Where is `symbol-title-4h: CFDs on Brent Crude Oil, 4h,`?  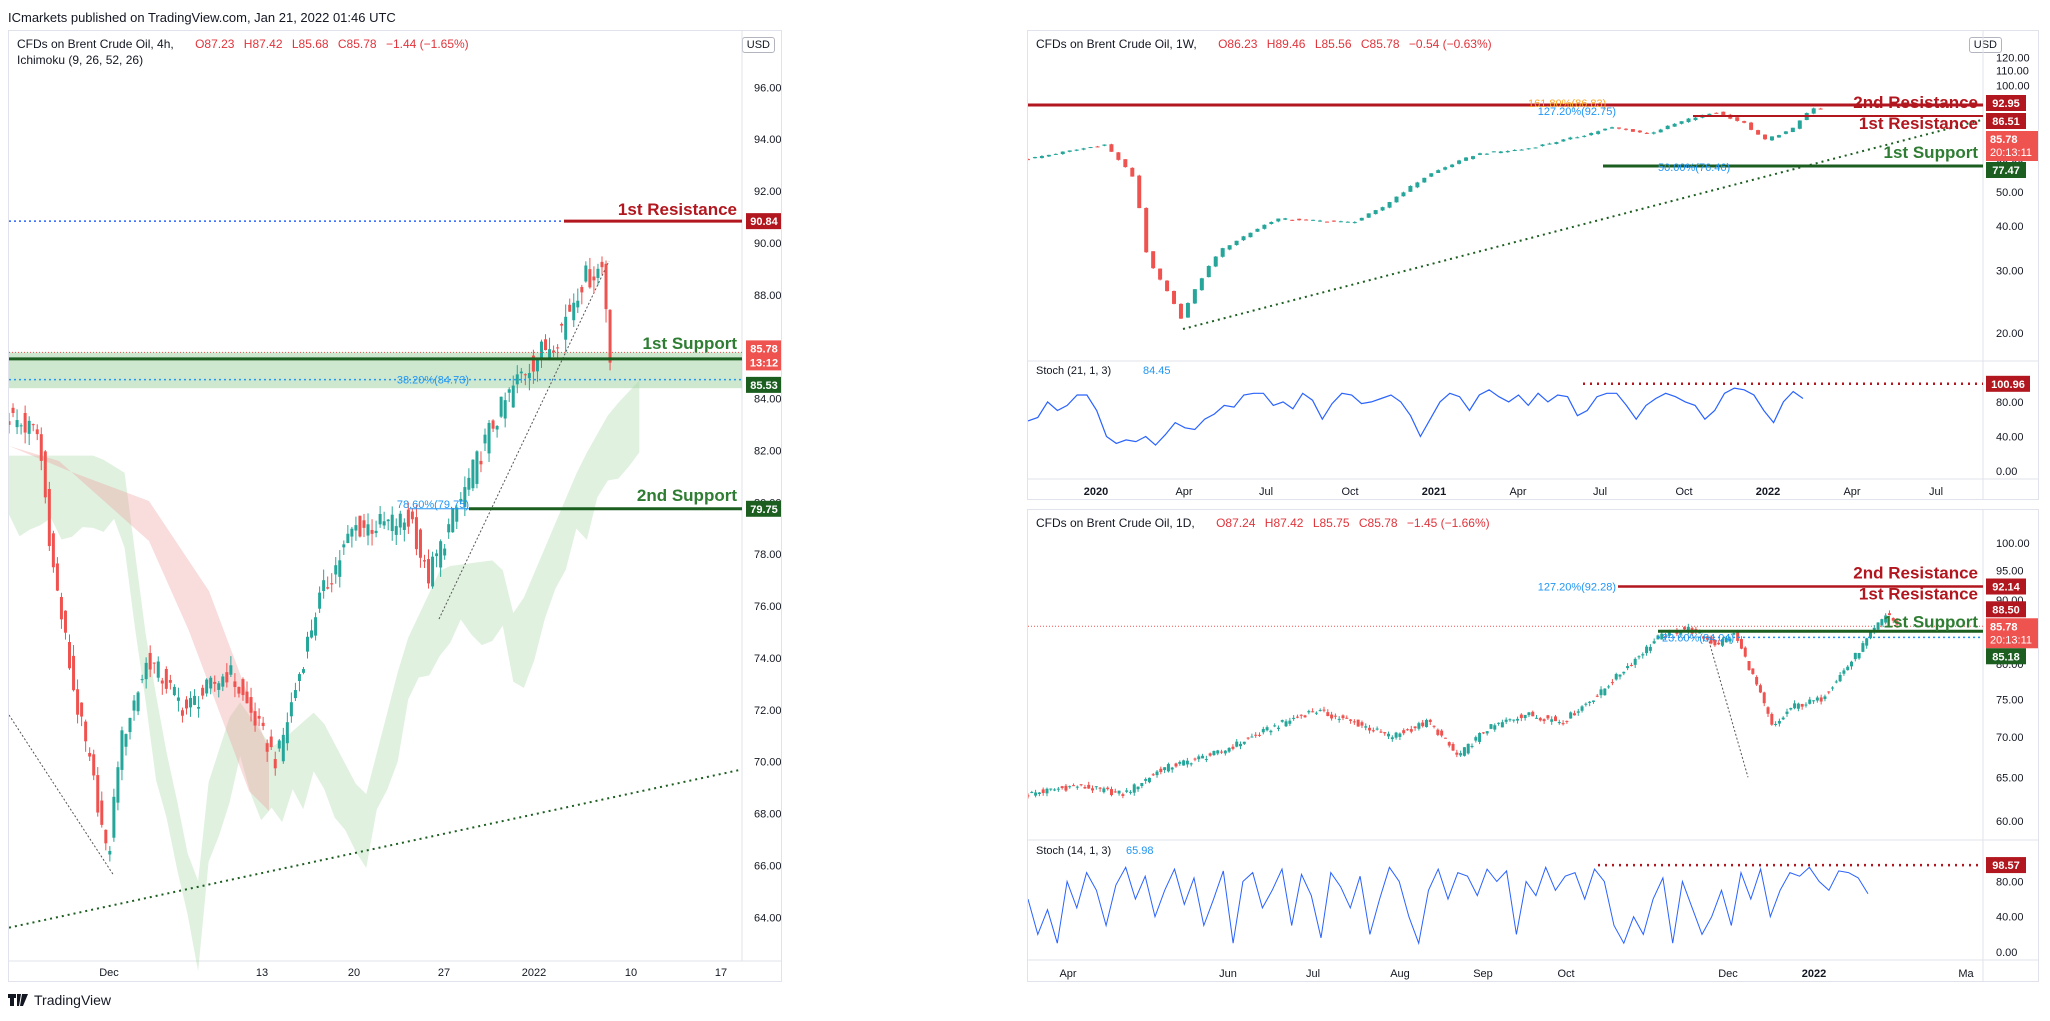
symbol-title-4h: CFDs on Brent Crude Oil, 4h, is located at coordinates (95, 44).